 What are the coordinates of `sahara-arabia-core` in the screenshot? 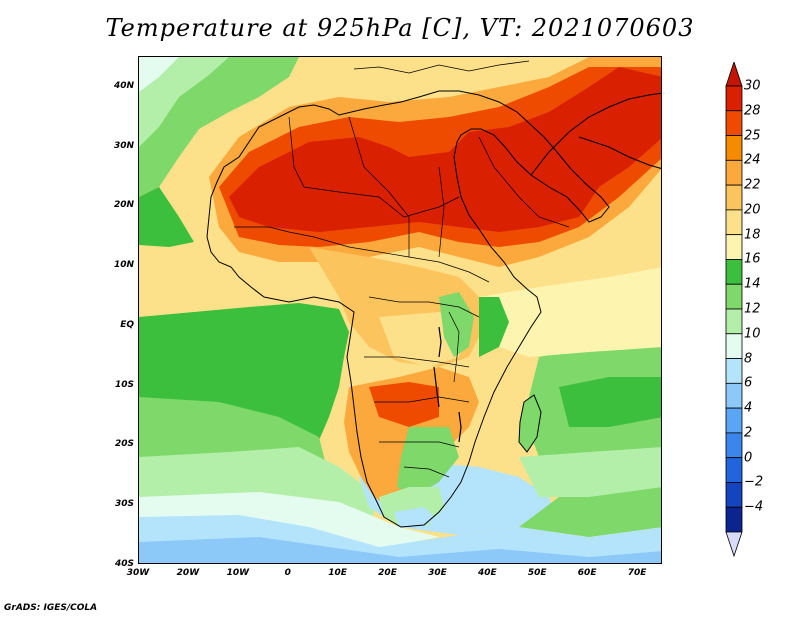 It's located at (445, 149).